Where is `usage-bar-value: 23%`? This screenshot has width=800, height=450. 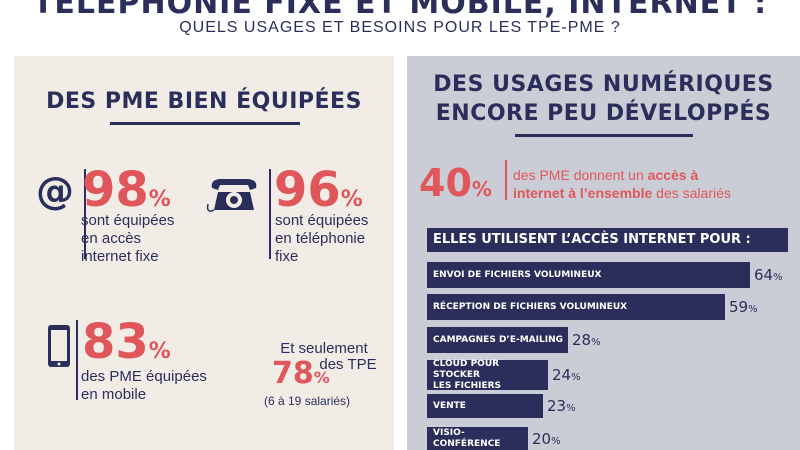
usage-bar-value: 23% is located at coordinates (561, 406).